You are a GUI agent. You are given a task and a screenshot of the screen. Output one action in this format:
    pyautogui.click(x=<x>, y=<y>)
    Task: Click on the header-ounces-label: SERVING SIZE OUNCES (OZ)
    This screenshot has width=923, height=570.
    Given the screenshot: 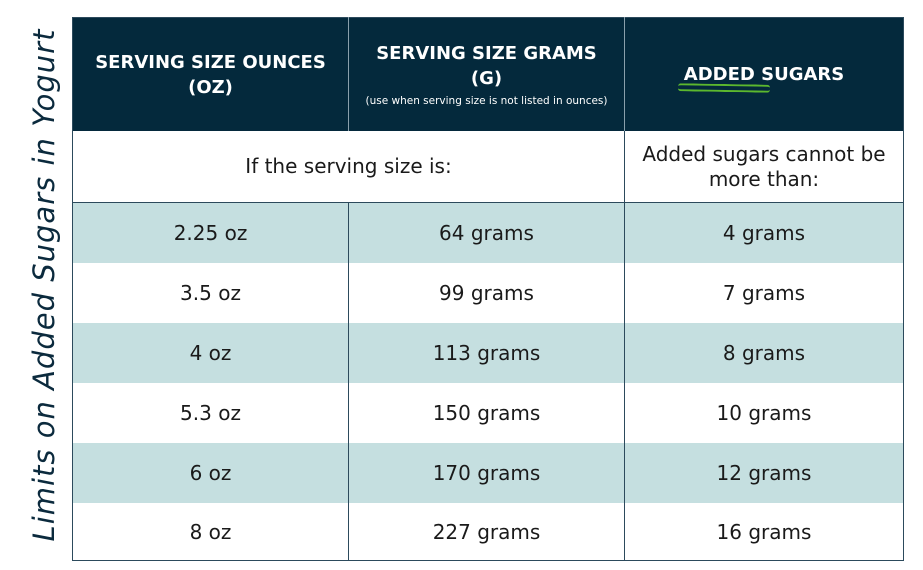 What is the action you would take?
    pyautogui.click(x=210, y=74)
    